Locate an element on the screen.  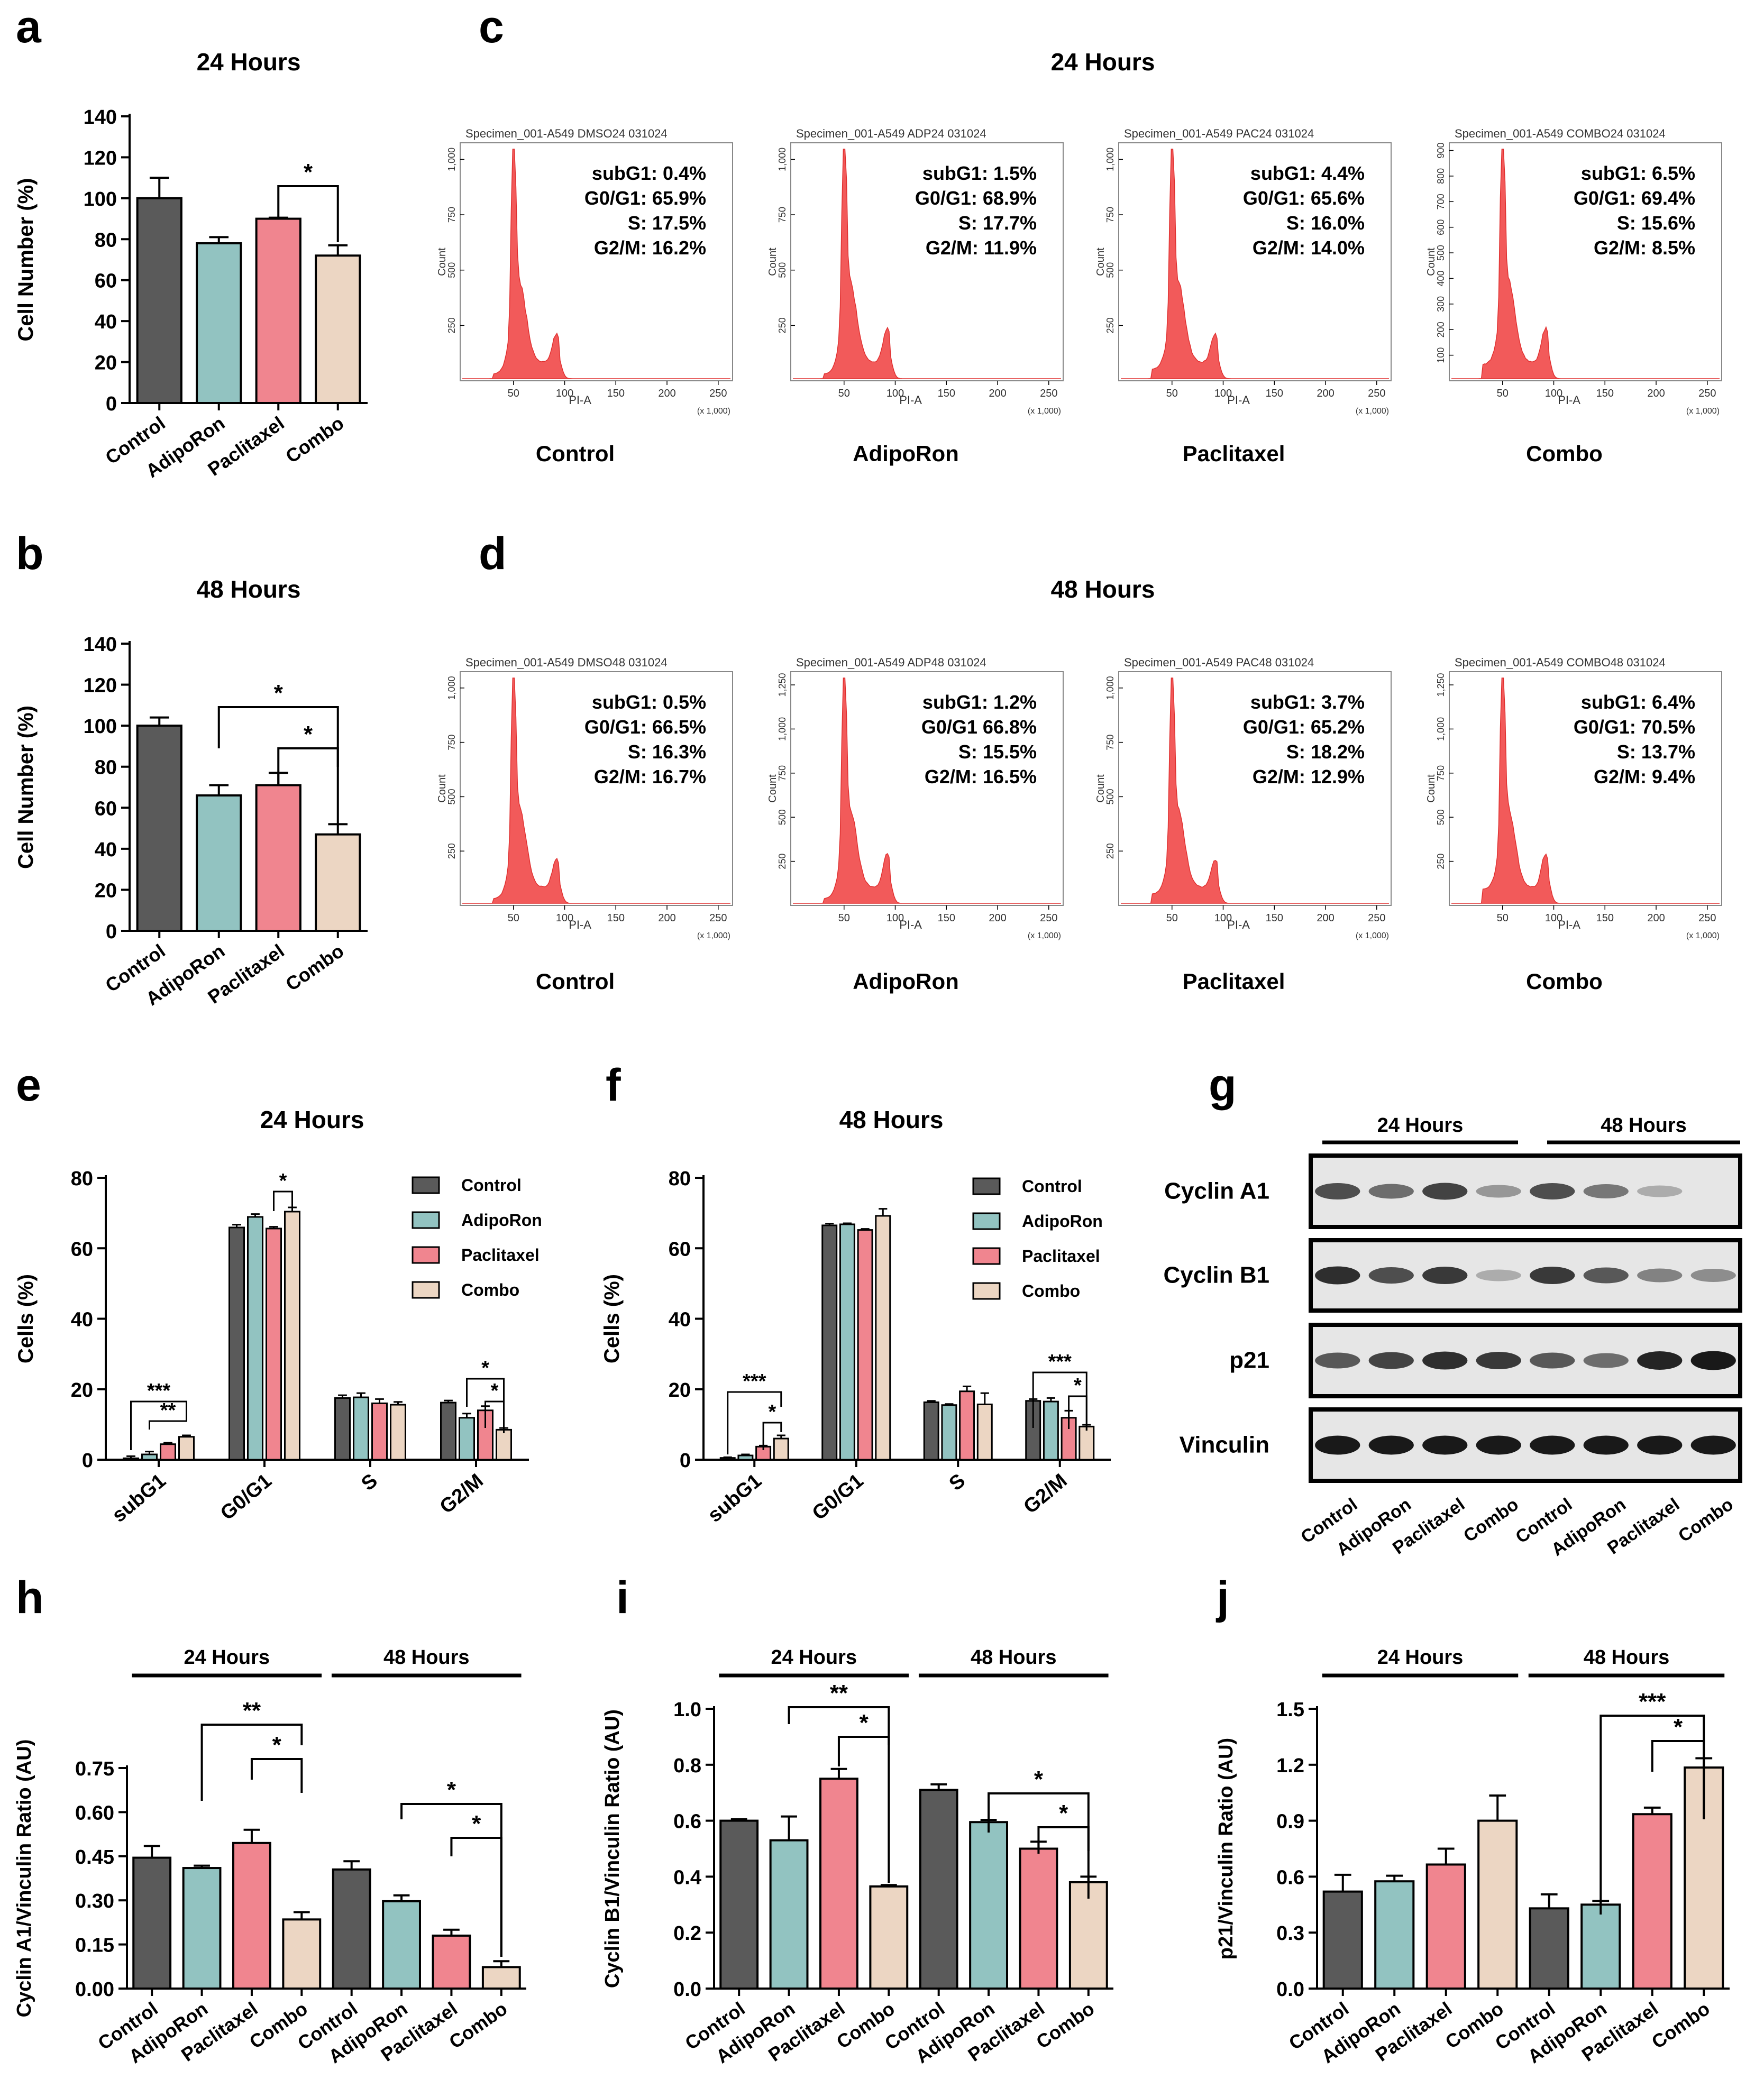
hist-y-tick-label-c: 1,000 is located at coordinates (782, 159).